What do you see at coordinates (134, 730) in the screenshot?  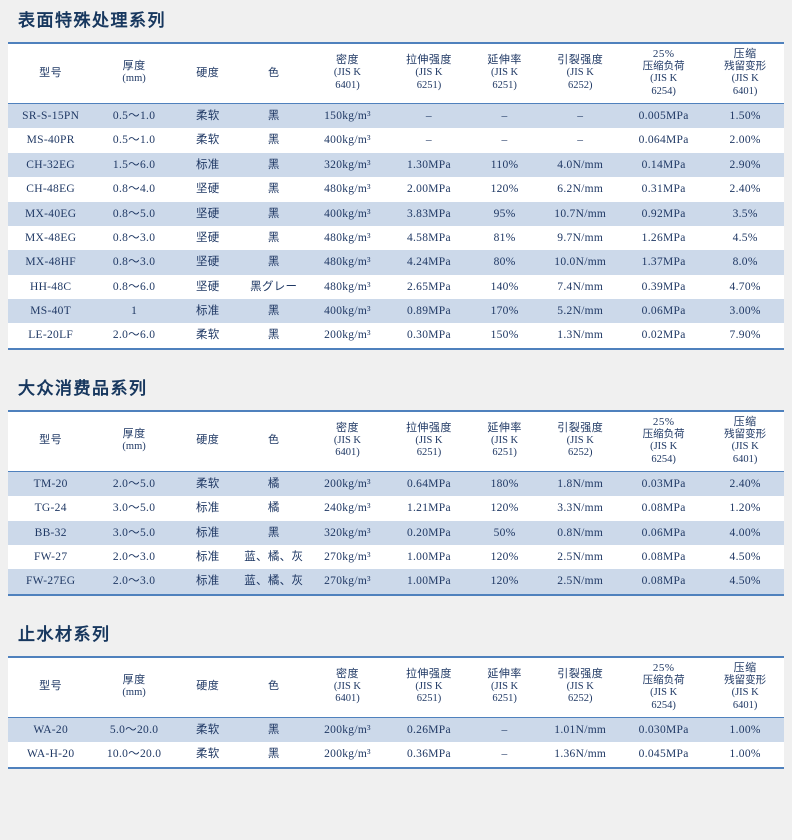 I see `cell-thickness: 5.0～20.0` at bounding box center [134, 730].